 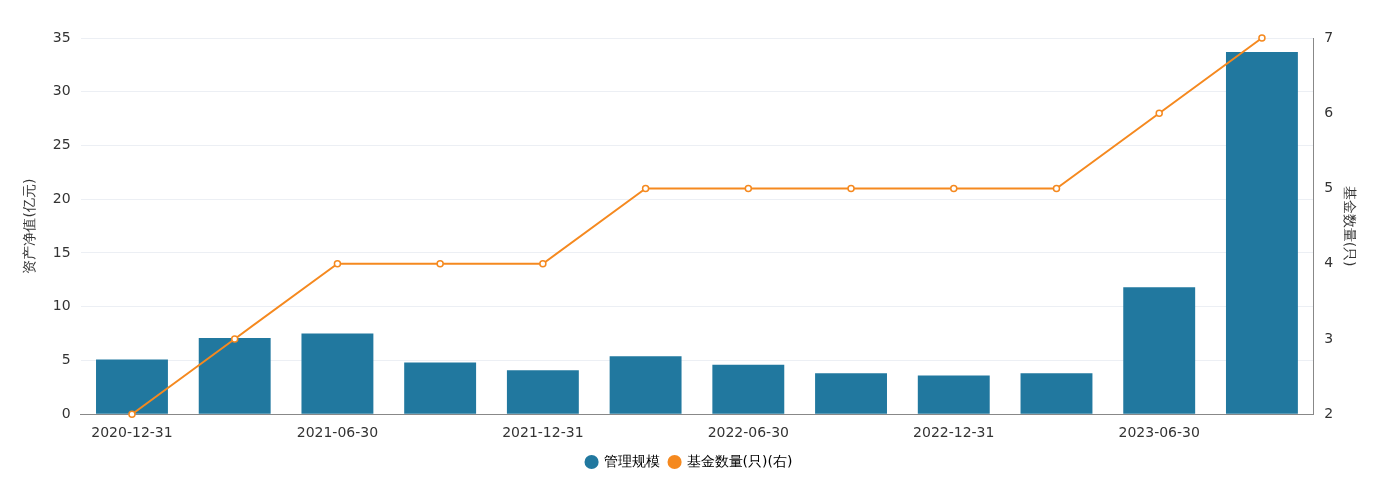 I want to click on y-tick-label: 25, so click(x=61, y=144).